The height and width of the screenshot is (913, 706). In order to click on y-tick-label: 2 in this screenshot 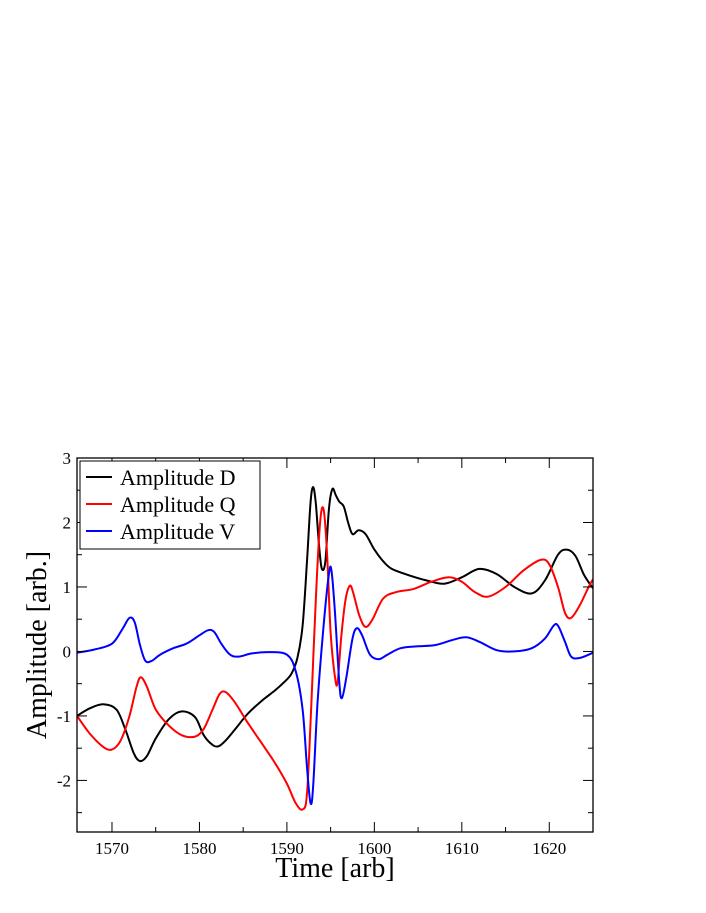, I will do `click(67, 522)`.